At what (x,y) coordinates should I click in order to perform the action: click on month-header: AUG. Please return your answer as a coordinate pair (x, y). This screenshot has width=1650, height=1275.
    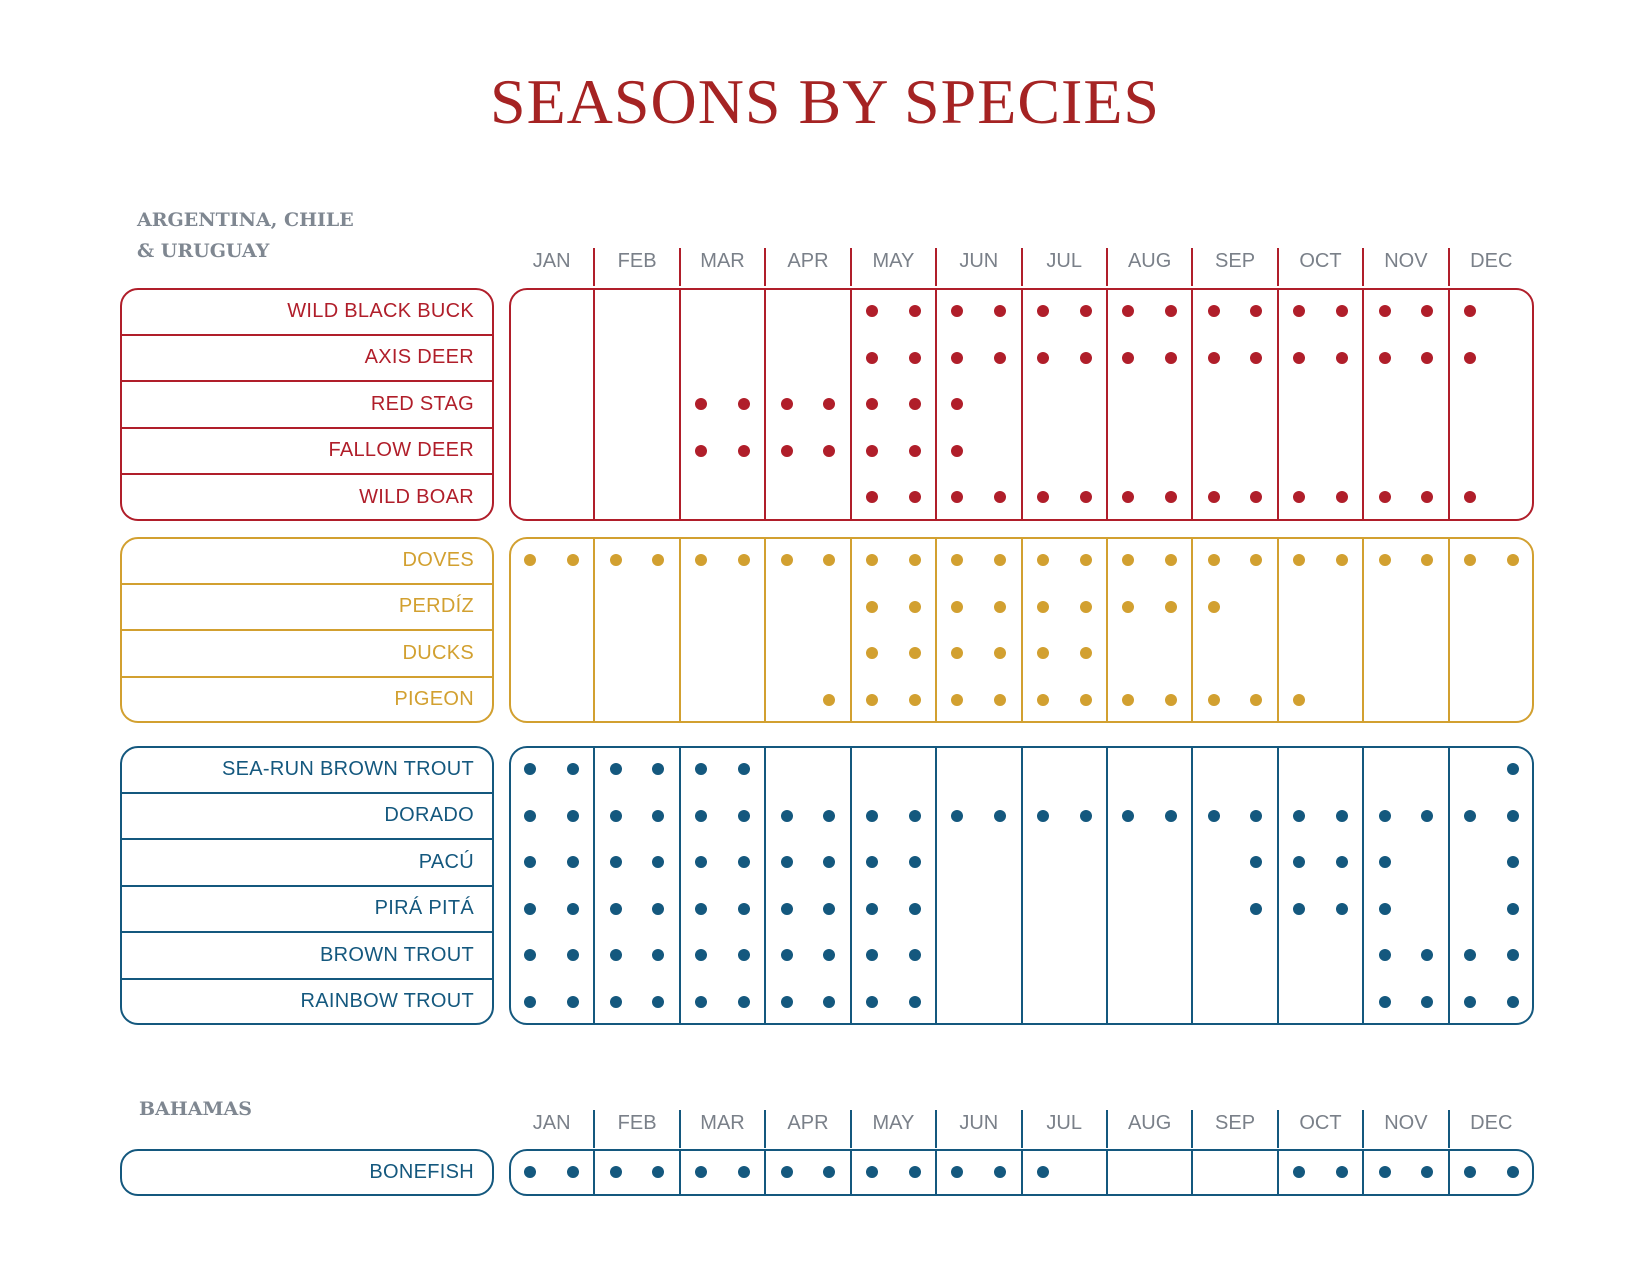
    Looking at the image, I should click on (1149, 1123).